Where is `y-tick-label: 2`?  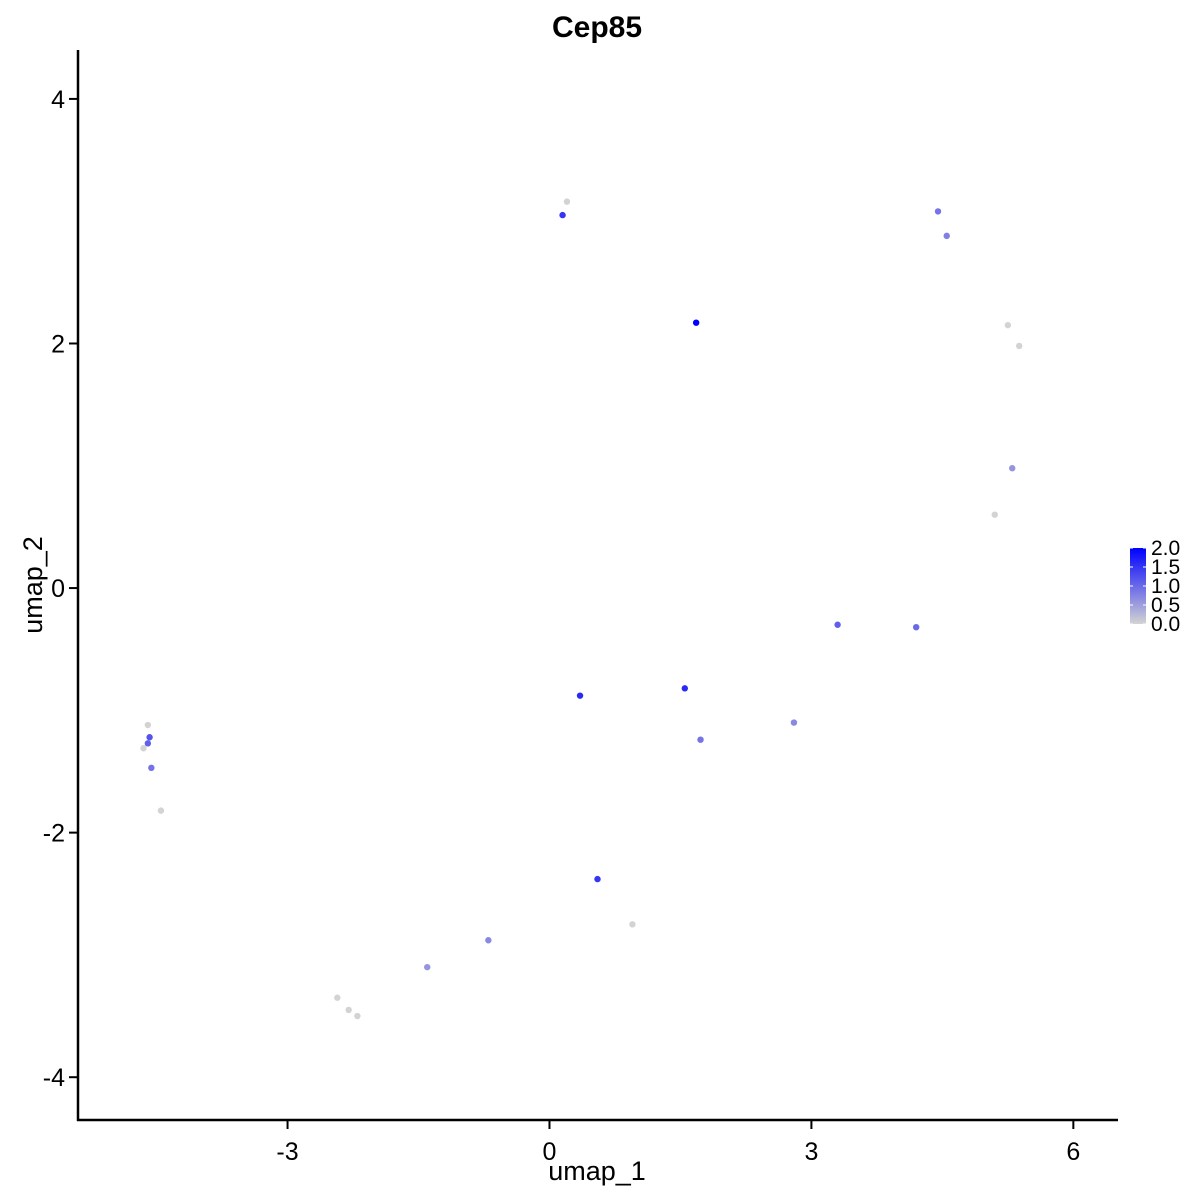 y-tick-label: 2 is located at coordinates (58, 344).